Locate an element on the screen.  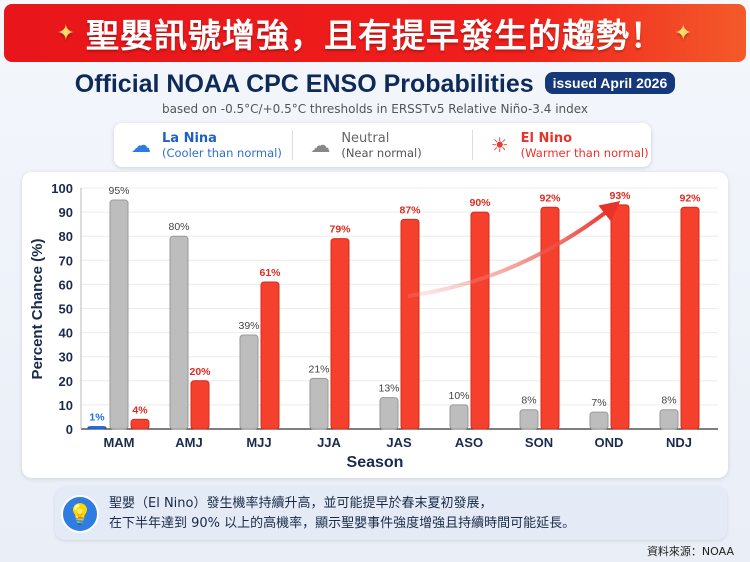
bar-la-nina is located at coordinates (97, 428).